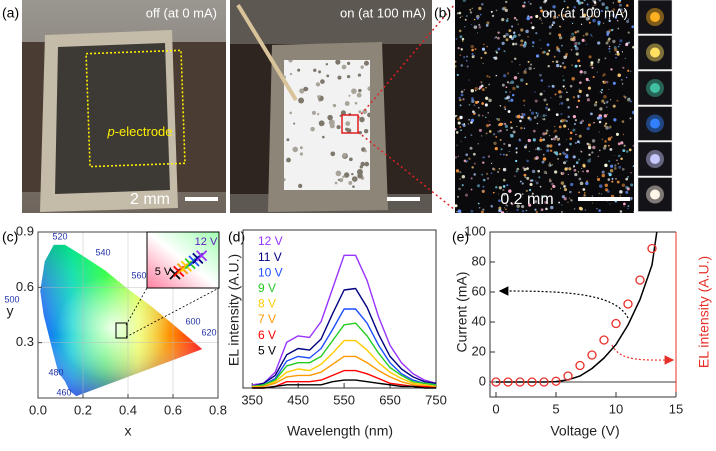 This screenshot has width=716, height=451. What do you see at coordinates (555, 408) in the screenshot?
I see `x-tick-label: 5` at bounding box center [555, 408].